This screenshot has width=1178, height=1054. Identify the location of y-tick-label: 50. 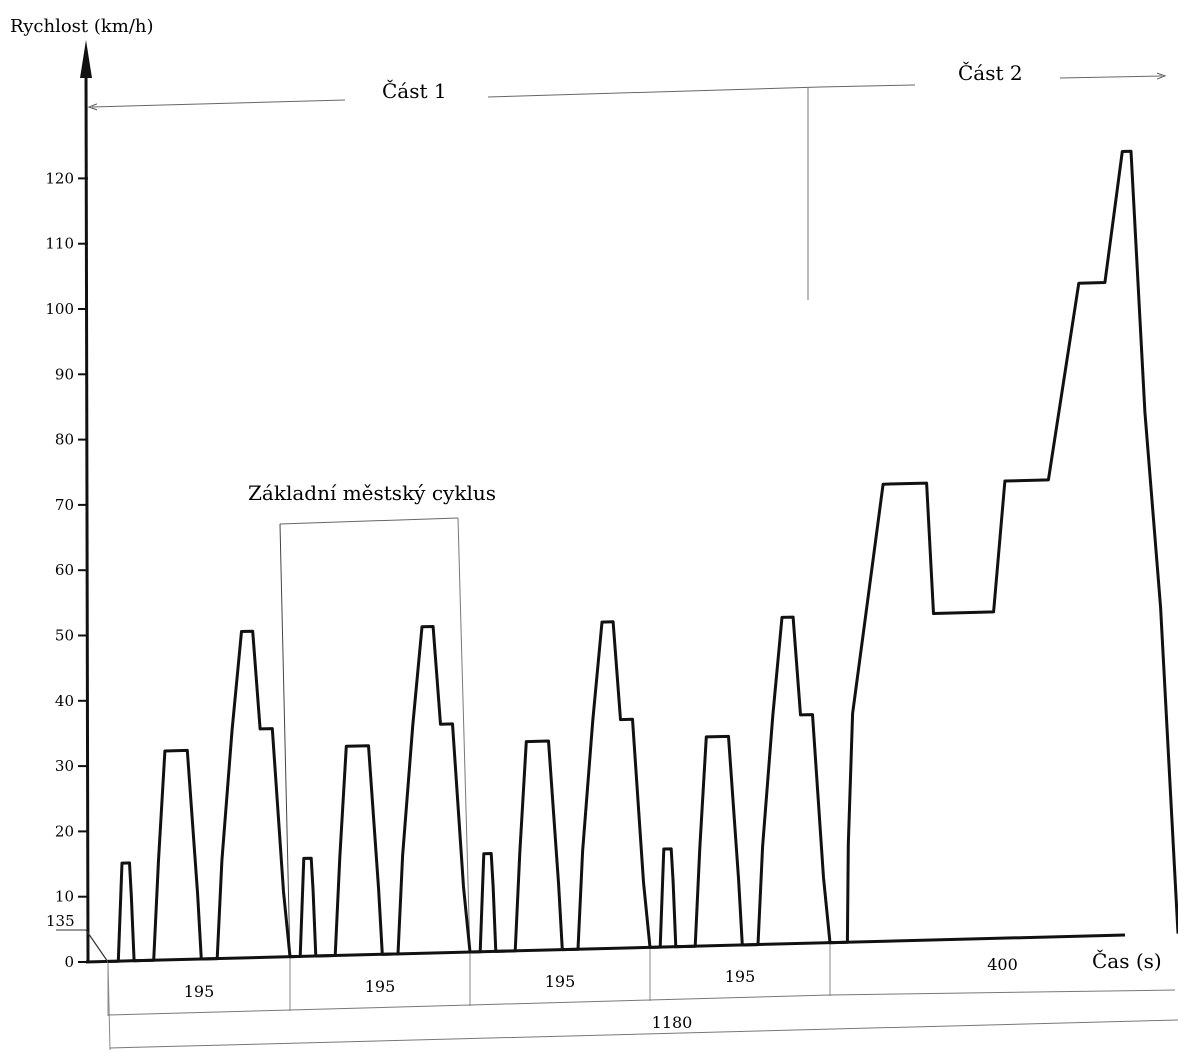
(64, 636).